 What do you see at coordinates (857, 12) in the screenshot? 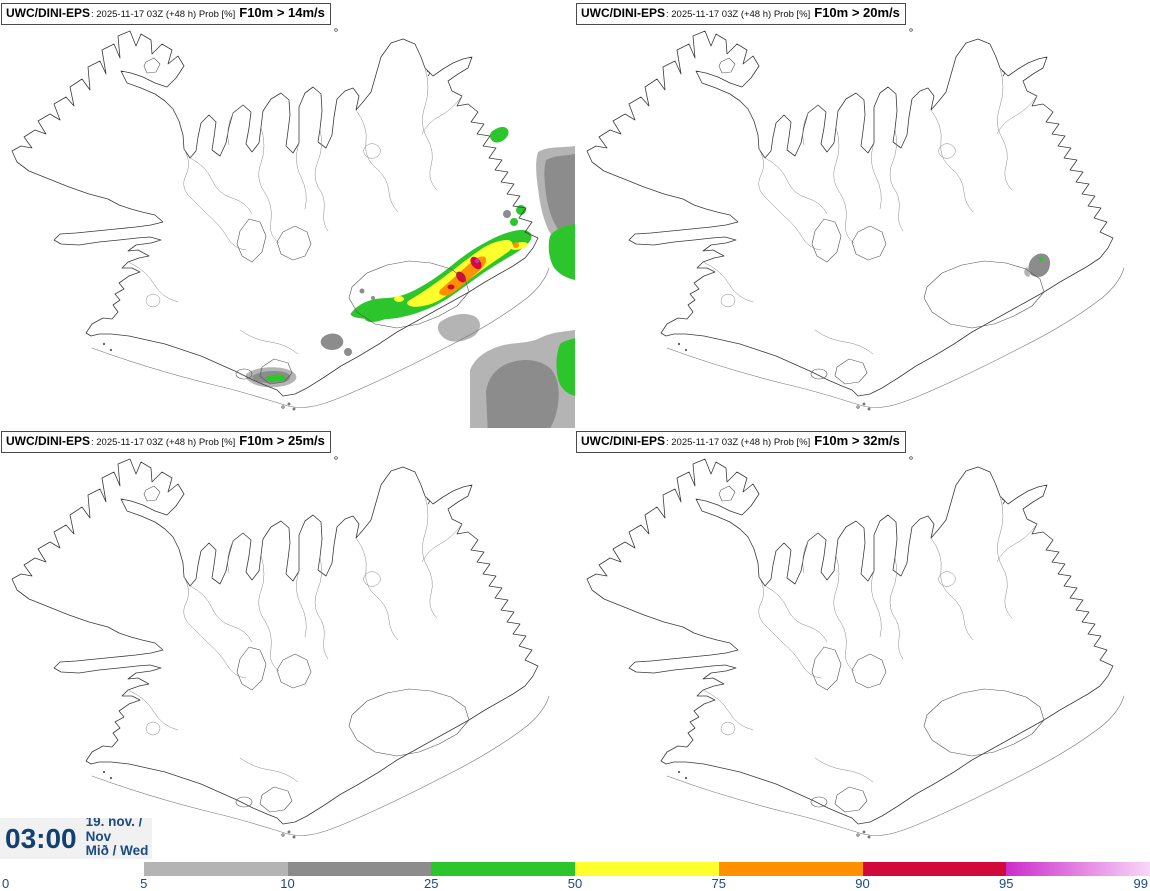
I see `threshold-label: F10m > 20m/s` at bounding box center [857, 12].